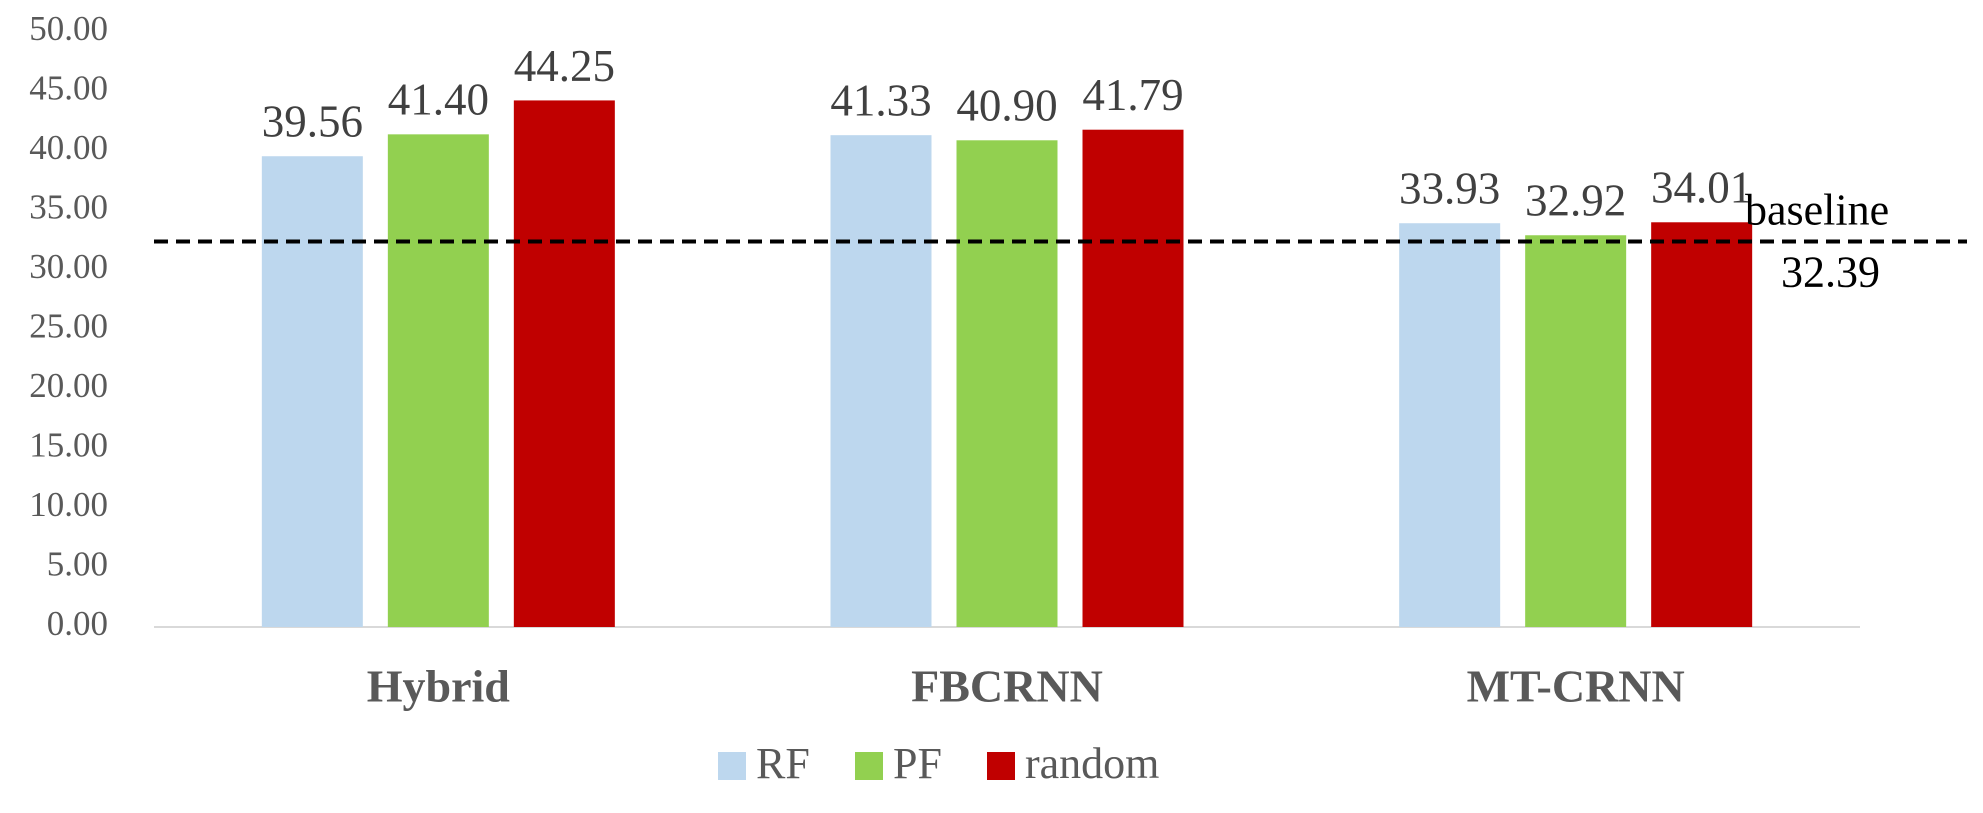 This screenshot has width=1983, height=813. Describe the element at coordinates (68, 28) in the screenshot. I see `y-tick-label: 50.00` at that location.